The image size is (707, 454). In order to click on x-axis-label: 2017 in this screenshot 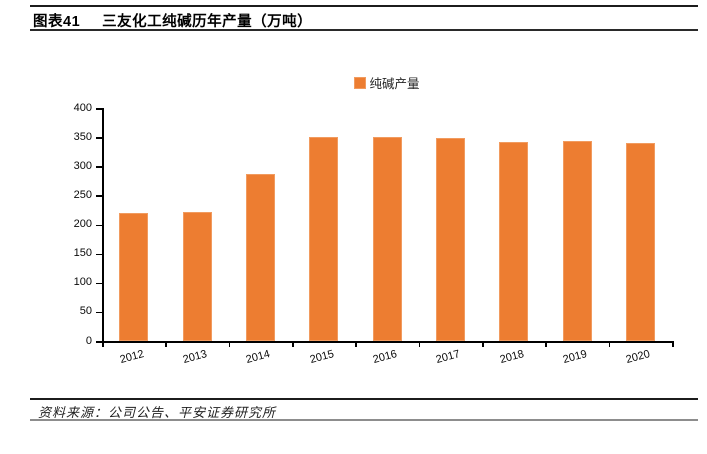, I will do `click(448, 357)`.